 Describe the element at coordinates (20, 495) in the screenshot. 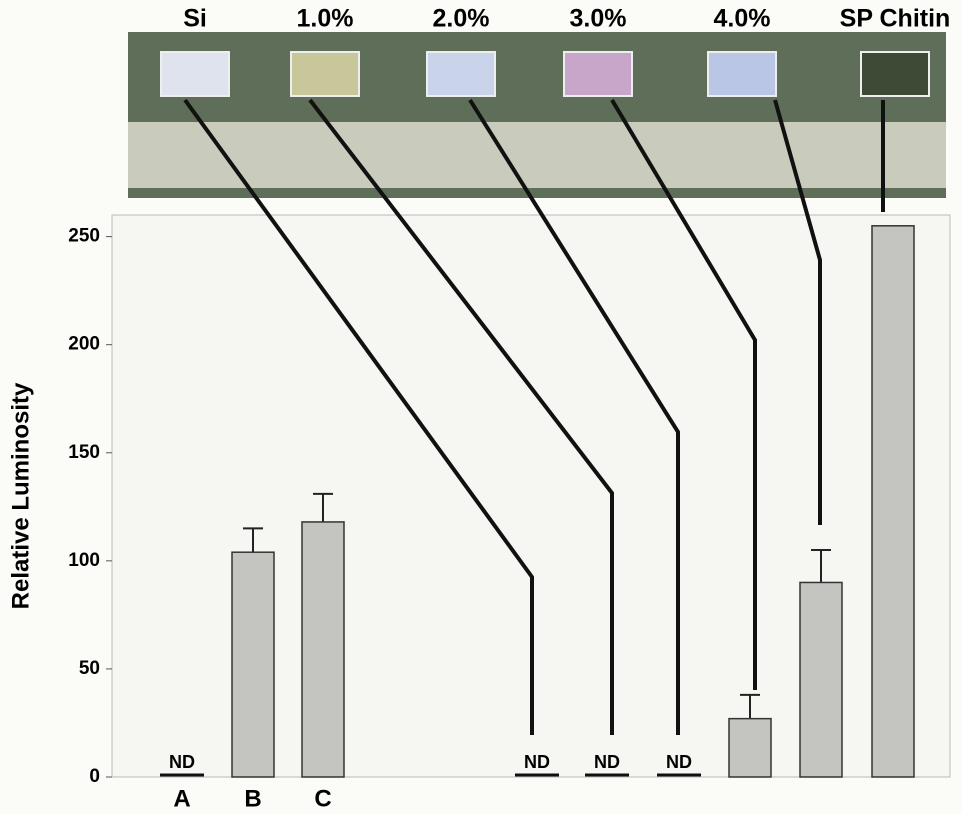

I see `y-axis-label: Relative Luminosity` at that location.